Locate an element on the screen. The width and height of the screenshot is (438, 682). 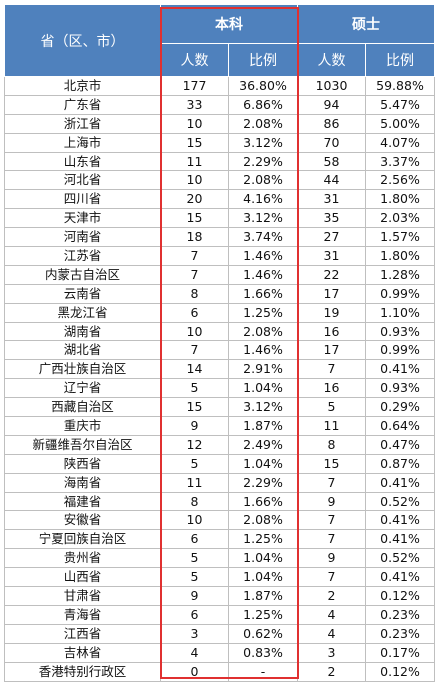
table-row: 天津市 15 3.12% 35 2.03% is located at coordinates (219, 218).